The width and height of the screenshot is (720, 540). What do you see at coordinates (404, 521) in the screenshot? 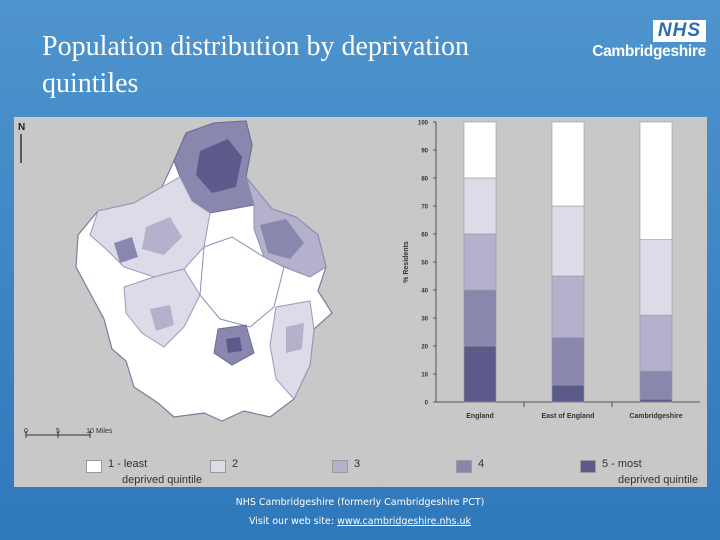
I see `website-link: www.cambridgeshire.nhs.uk` at bounding box center [404, 521].